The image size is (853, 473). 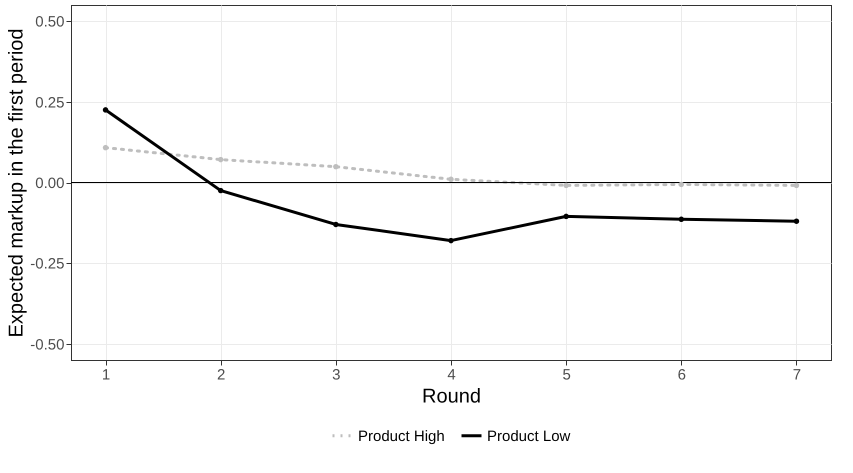 I want to click on legend-label: Product Low, so click(x=529, y=436).